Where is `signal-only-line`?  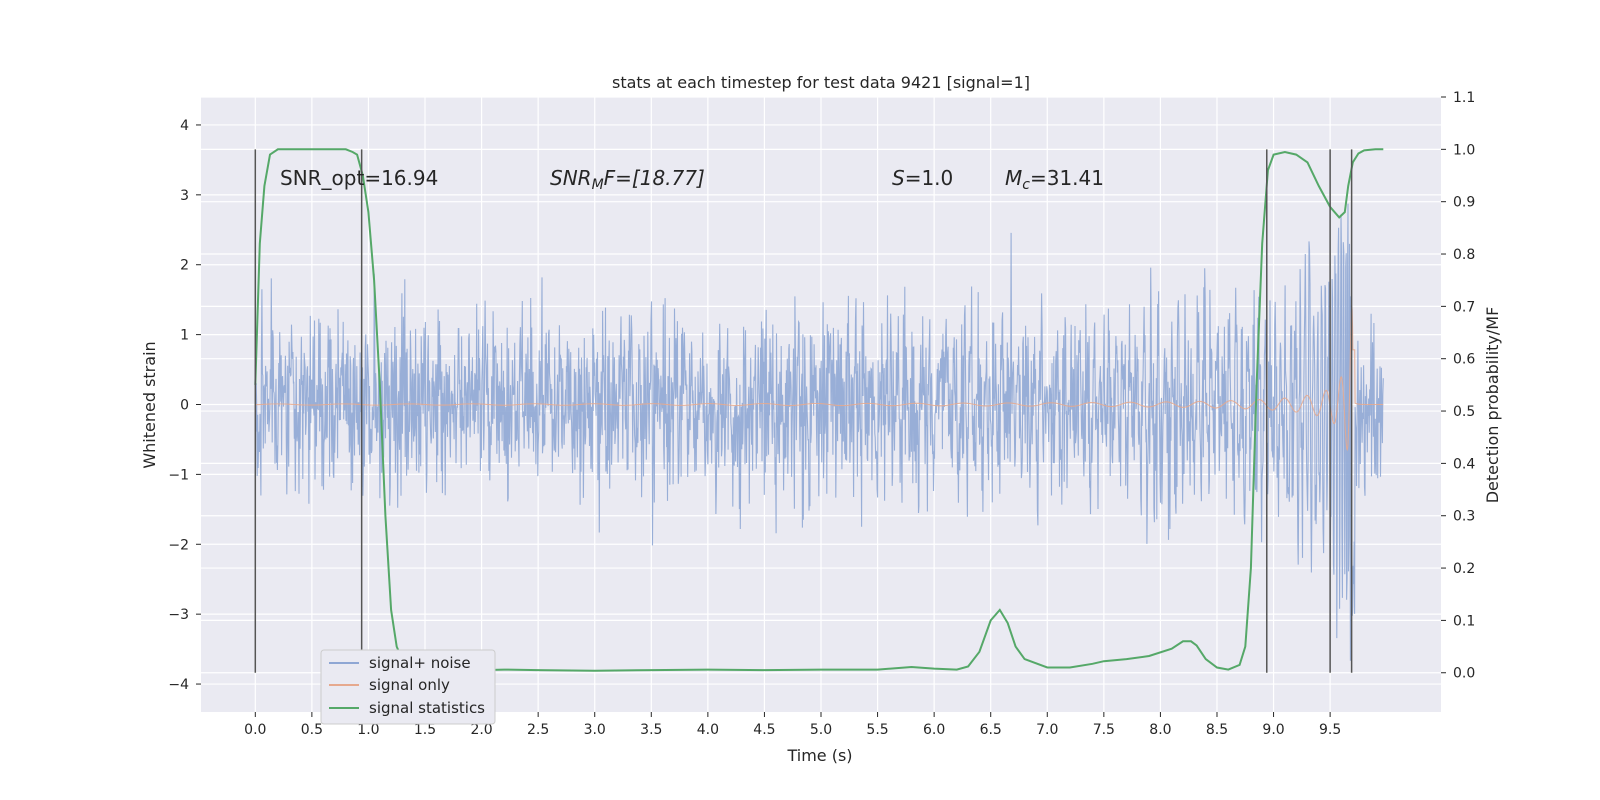
signal-only-line is located at coordinates (819, 379).